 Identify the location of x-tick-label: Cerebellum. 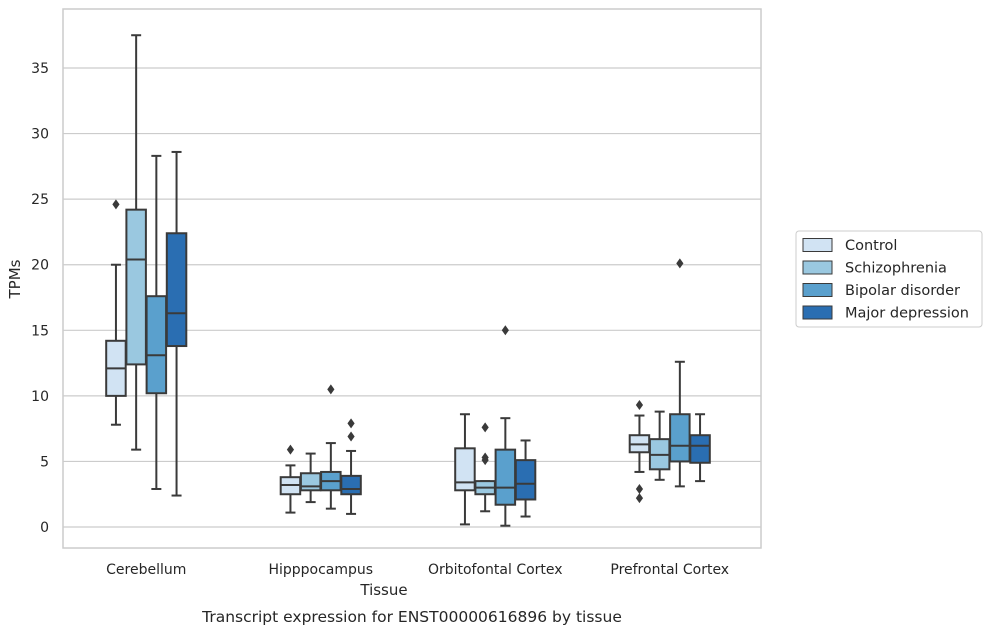
(146, 570).